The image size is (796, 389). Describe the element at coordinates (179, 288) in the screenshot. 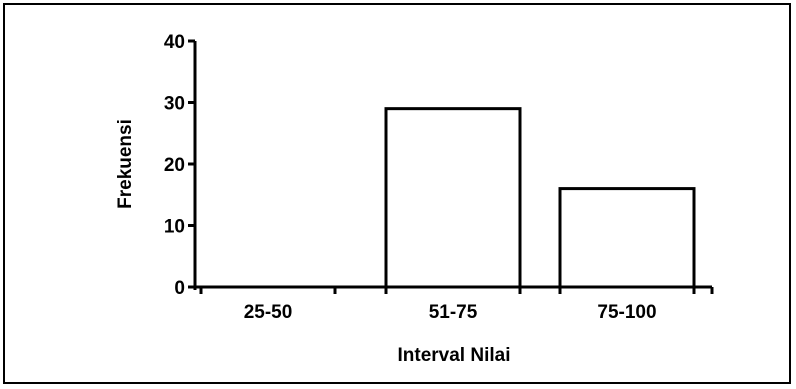

I see `y-tick-label: 0` at that location.